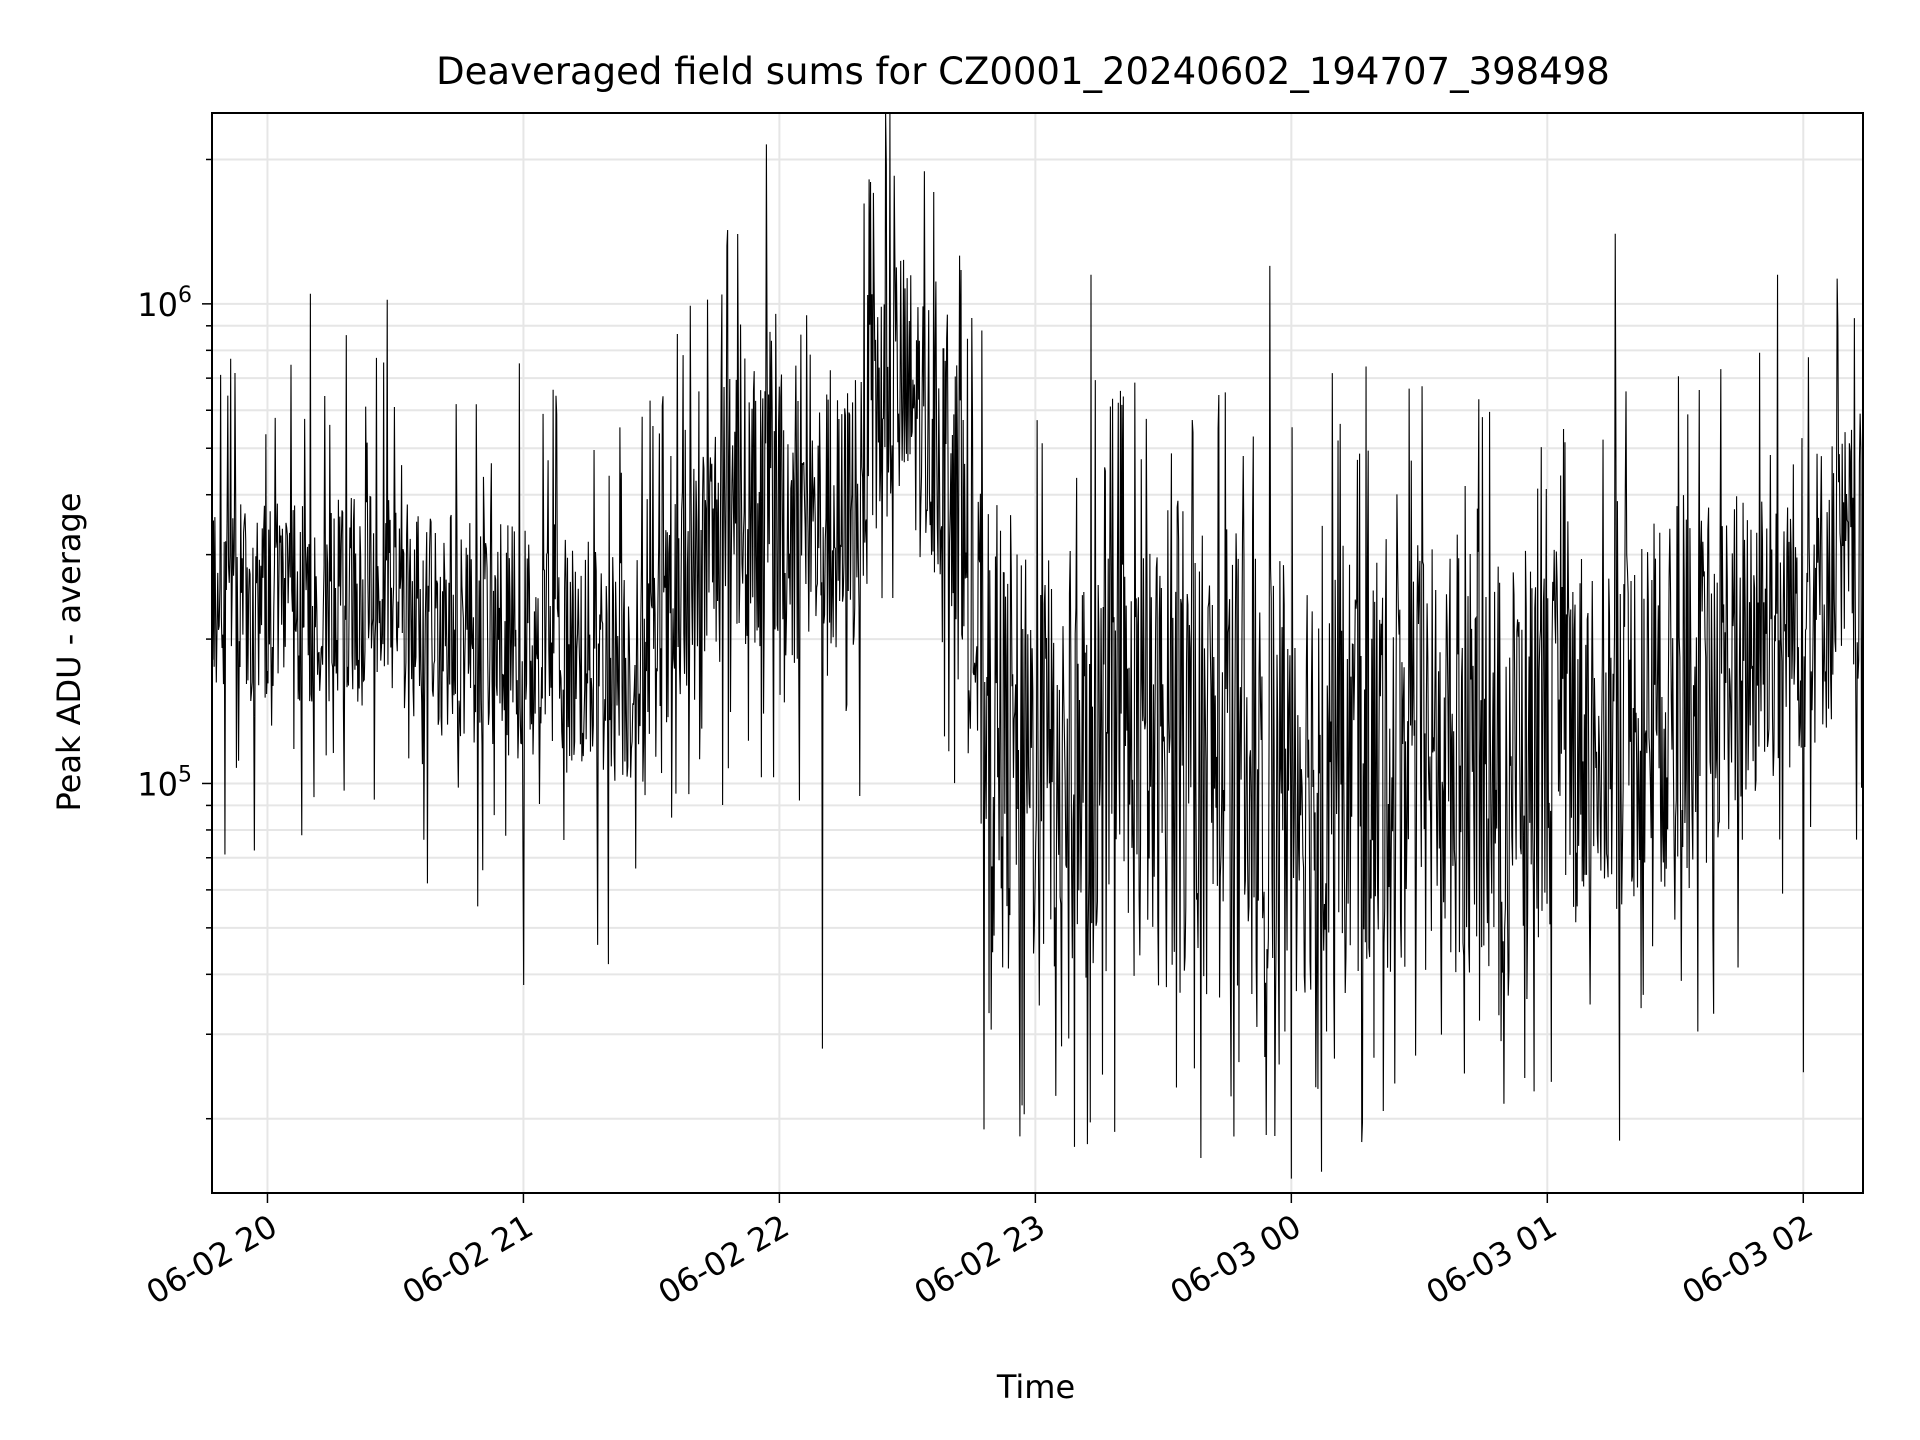 The height and width of the screenshot is (1440, 1920). What do you see at coordinates (1035, 1387) in the screenshot?
I see `x-axis-label: Time` at bounding box center [1035, 1387].